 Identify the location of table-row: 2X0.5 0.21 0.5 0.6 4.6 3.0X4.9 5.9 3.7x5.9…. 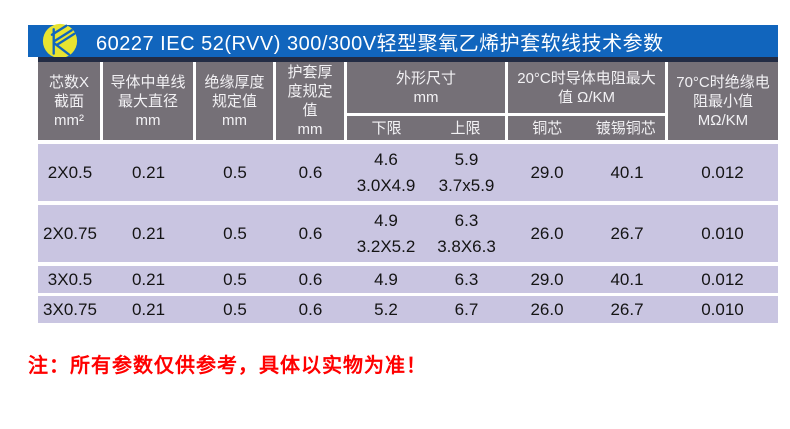
(408, 172).